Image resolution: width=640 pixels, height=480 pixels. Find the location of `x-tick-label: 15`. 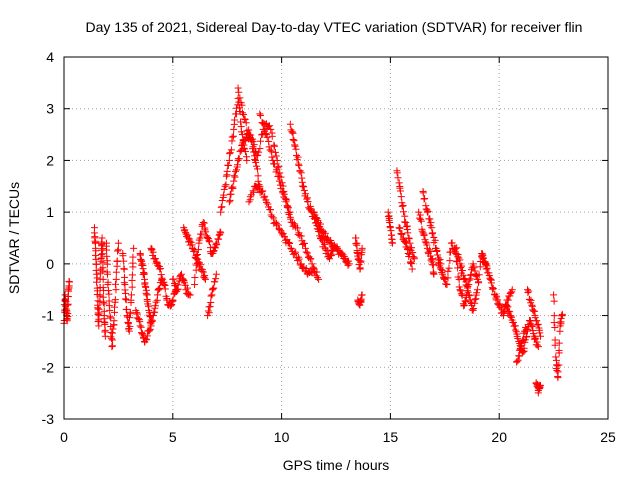

x-tick-label: 15 is located at coordinates (391, 437).